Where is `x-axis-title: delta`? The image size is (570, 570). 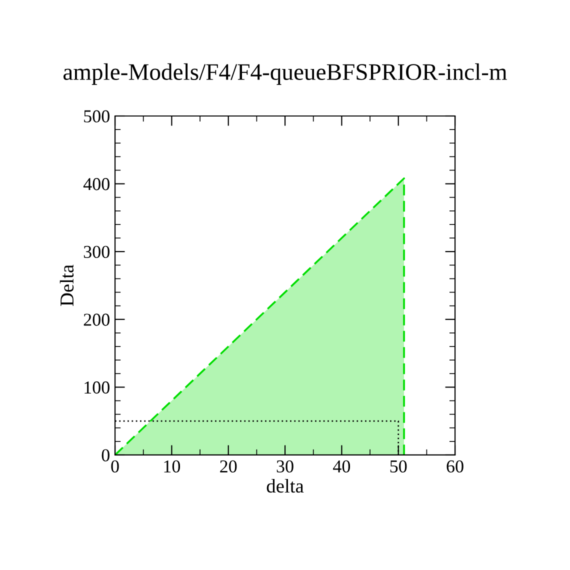 x-axis-title: delta is located at coordinates (285, 485).